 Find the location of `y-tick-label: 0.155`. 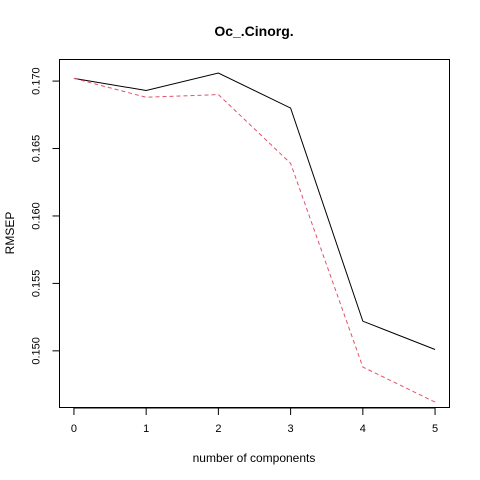

y-tick-label: 0.155 is located at coordinates (37, 284).